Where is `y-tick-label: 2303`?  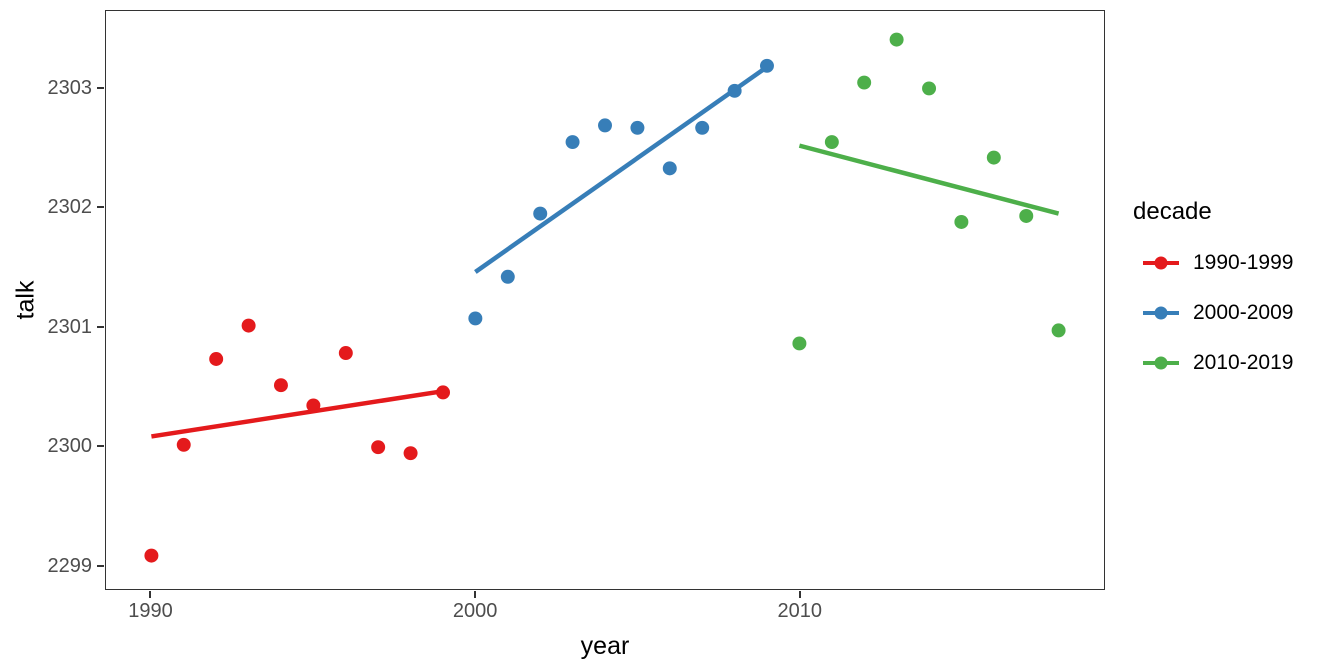 y-tick-label: 2303 is located at coordinates (70, 87).